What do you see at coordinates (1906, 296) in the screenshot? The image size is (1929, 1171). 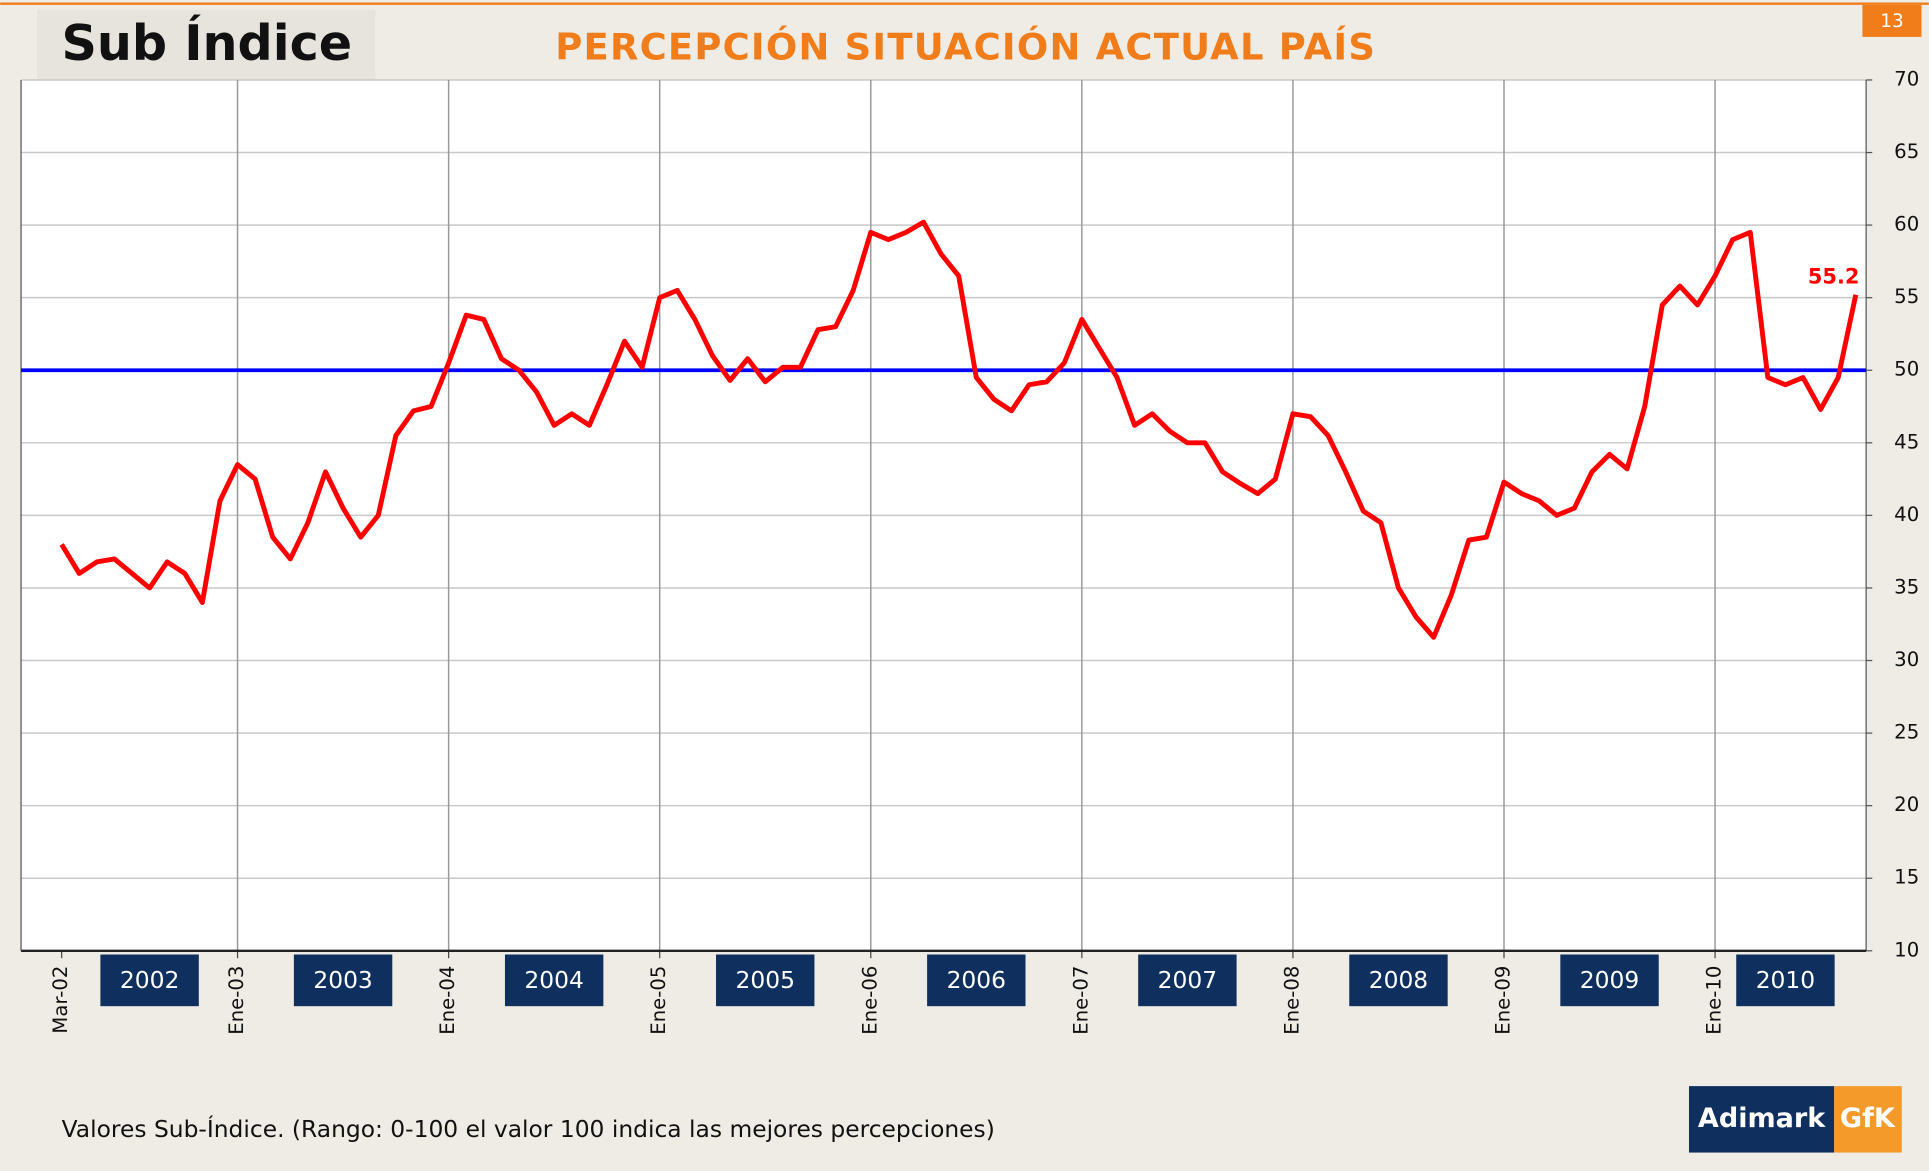 I see `y-tick-label: 55` at bounding box center [1906, 296].